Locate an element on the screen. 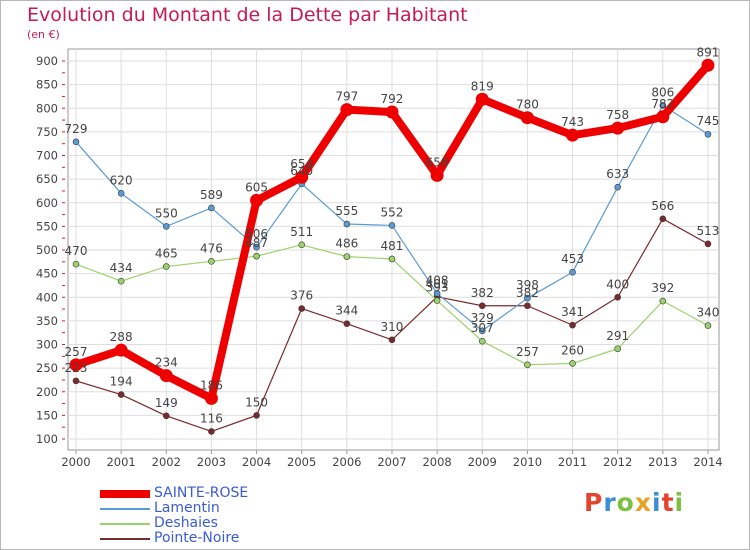  data-label: 819 is located at coordinates (482, 86).